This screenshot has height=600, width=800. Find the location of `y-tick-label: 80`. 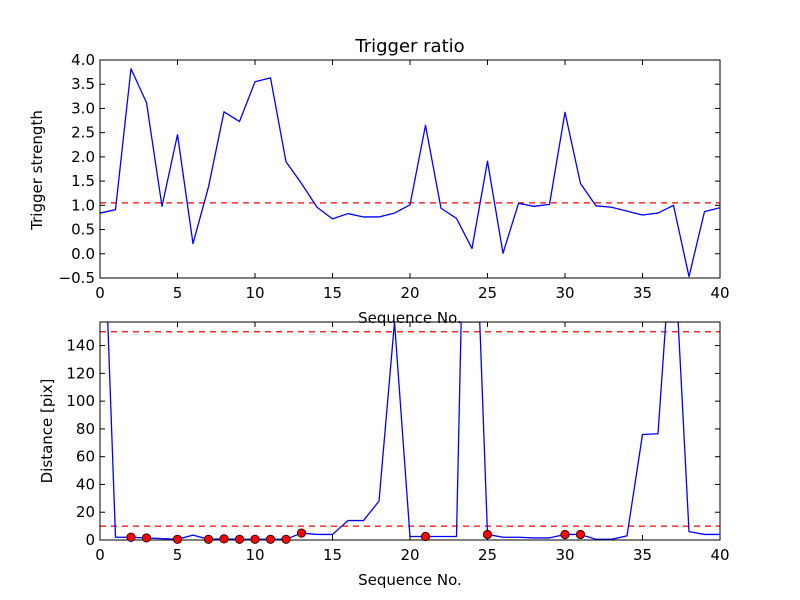

y-tick-label: 80 is located at coordinates (85, 429).